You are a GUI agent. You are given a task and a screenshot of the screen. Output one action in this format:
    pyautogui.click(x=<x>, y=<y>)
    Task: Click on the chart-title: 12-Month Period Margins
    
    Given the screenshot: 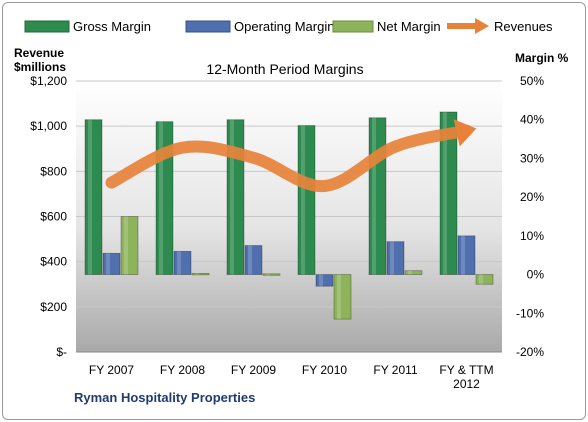 What is the action you would take?
    pyautogui.click(x=284, y=69)
    